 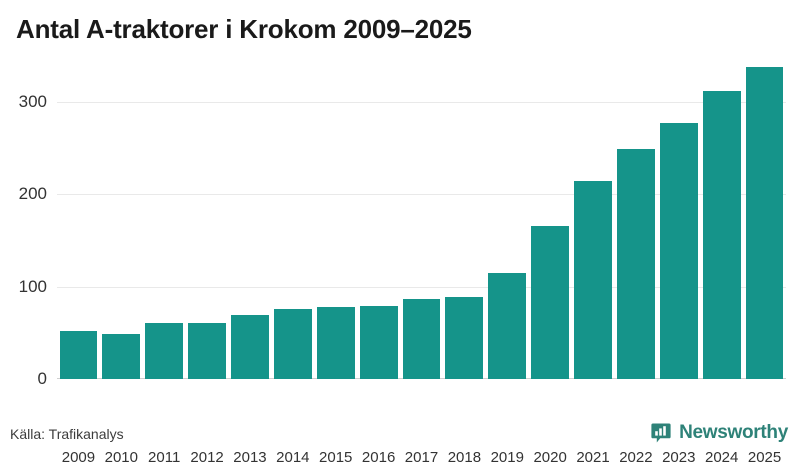 I want to click on source-note: Källa: Trafikanalys, so click(x=67, y=434).